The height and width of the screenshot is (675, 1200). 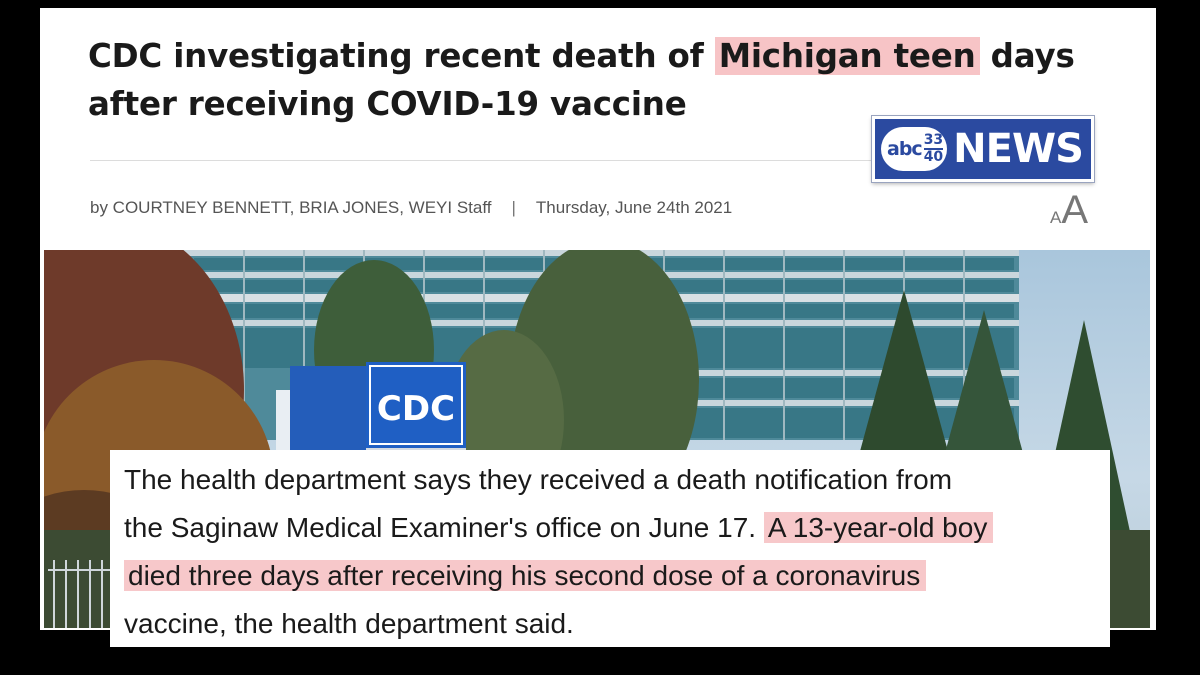 I want to click on headline-highlight: Michigan teen, so click(x=847, y=56).